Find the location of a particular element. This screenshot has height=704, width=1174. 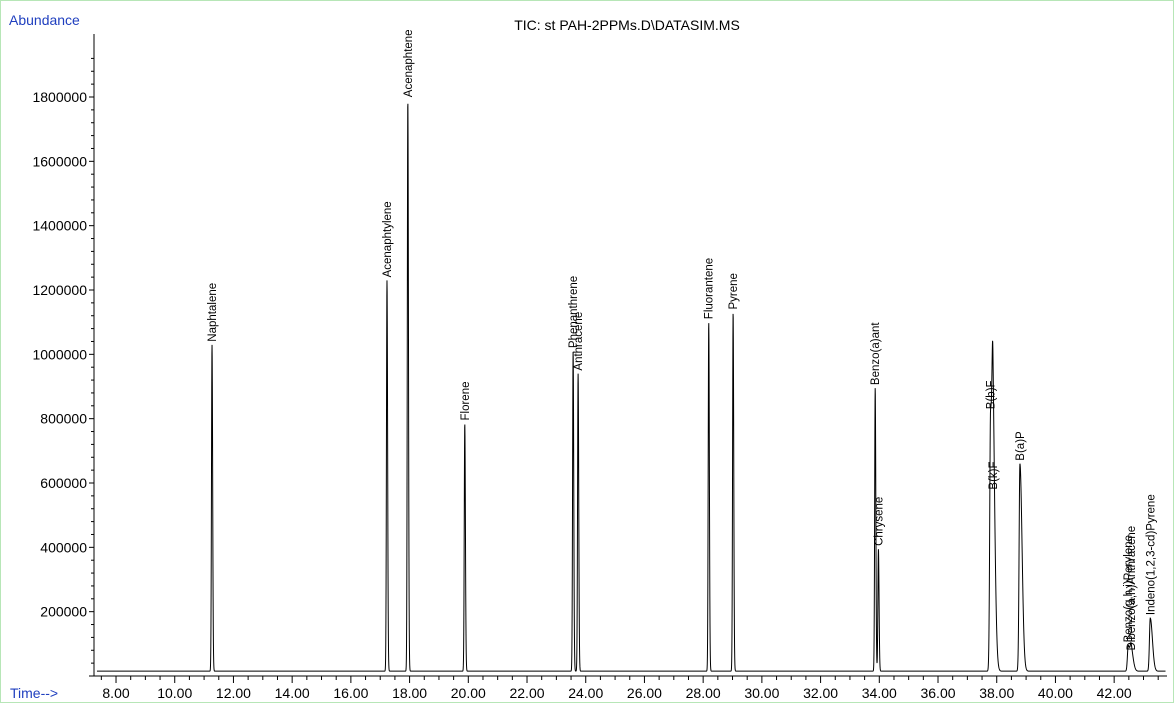

peak-label: Benzo(g,h,i)Perylene is located at coordinates (1129, 588).